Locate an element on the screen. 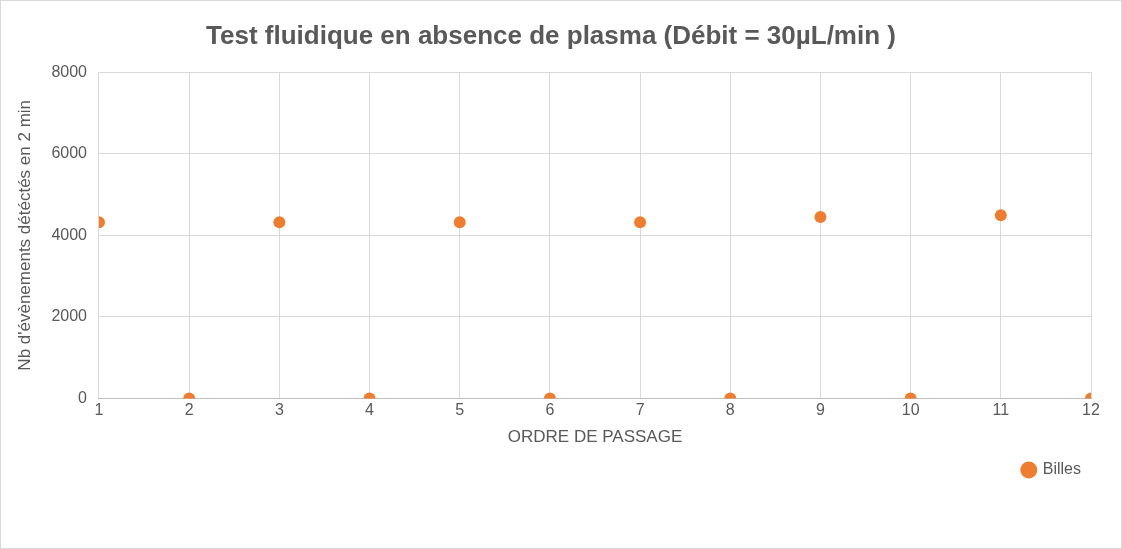  x-tick-label: 3 is located at coordinates (279, 410).